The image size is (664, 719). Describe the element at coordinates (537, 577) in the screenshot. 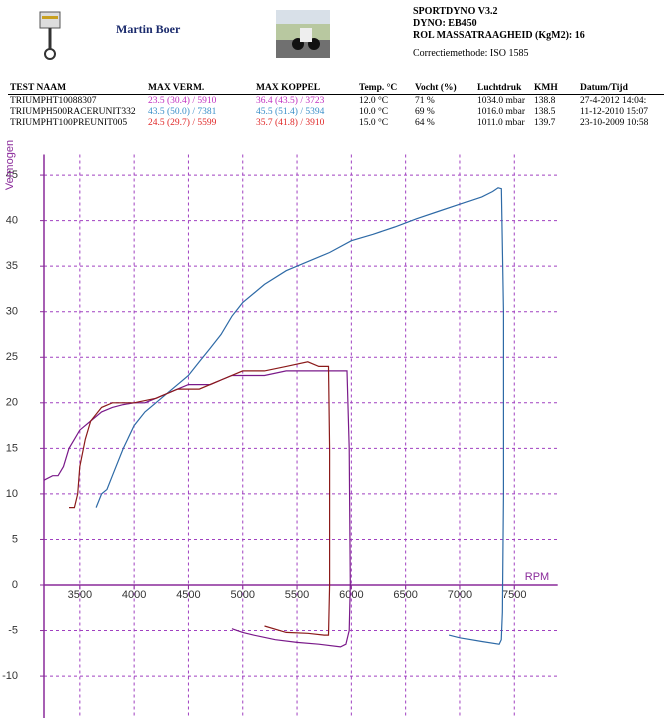

I see `x-axis-label: RPM` at that location.